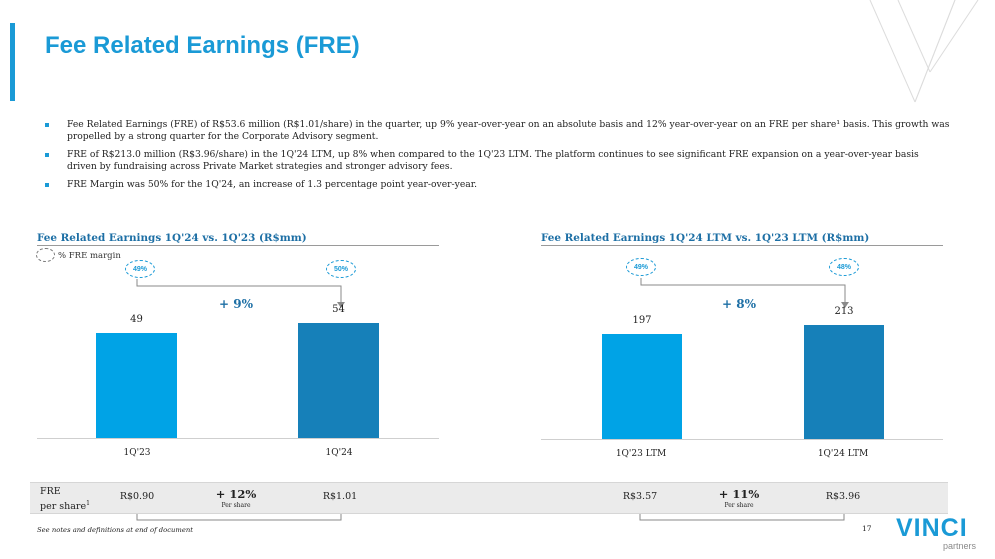 This screenshot has width=995, height=559. Describe the element at coordinates (640, 496) in the screenshot. I see `per-share-value: R$3.57` at that location.